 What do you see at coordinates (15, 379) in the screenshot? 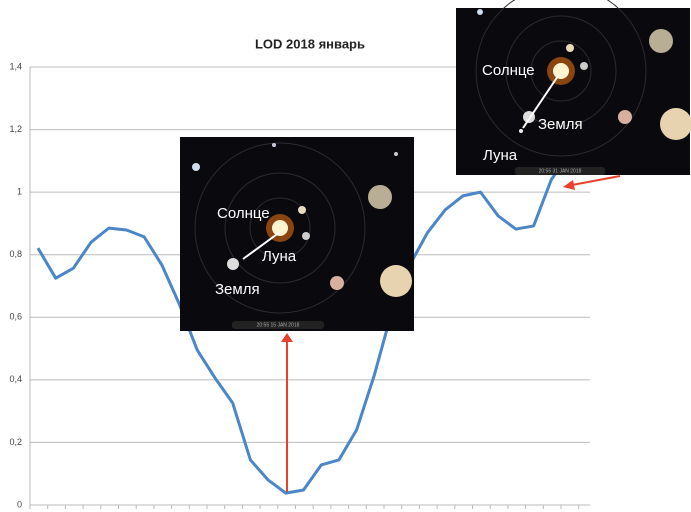
I see `y-tick-label: 0,4` at bounding box center [15, 379].